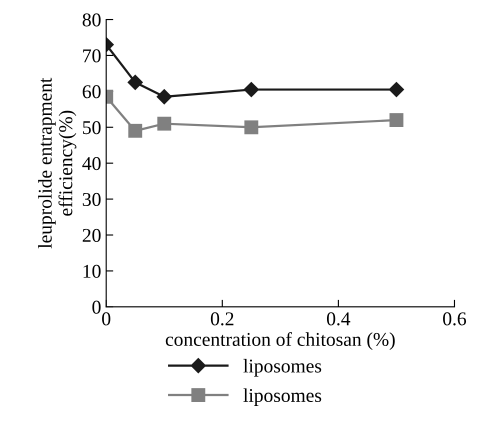 The width and height of the screenshot is (494, 434). I want to click on y-axis-title: leuprolide entrapment efficiency(%), so click(57, 163).